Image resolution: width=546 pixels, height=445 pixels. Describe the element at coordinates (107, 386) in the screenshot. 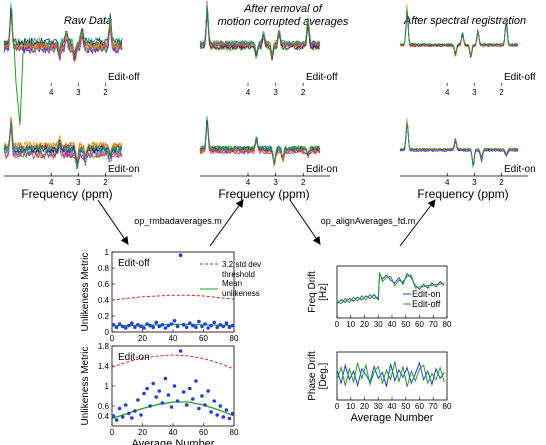

I see `y-tick-label: 1` at that location.